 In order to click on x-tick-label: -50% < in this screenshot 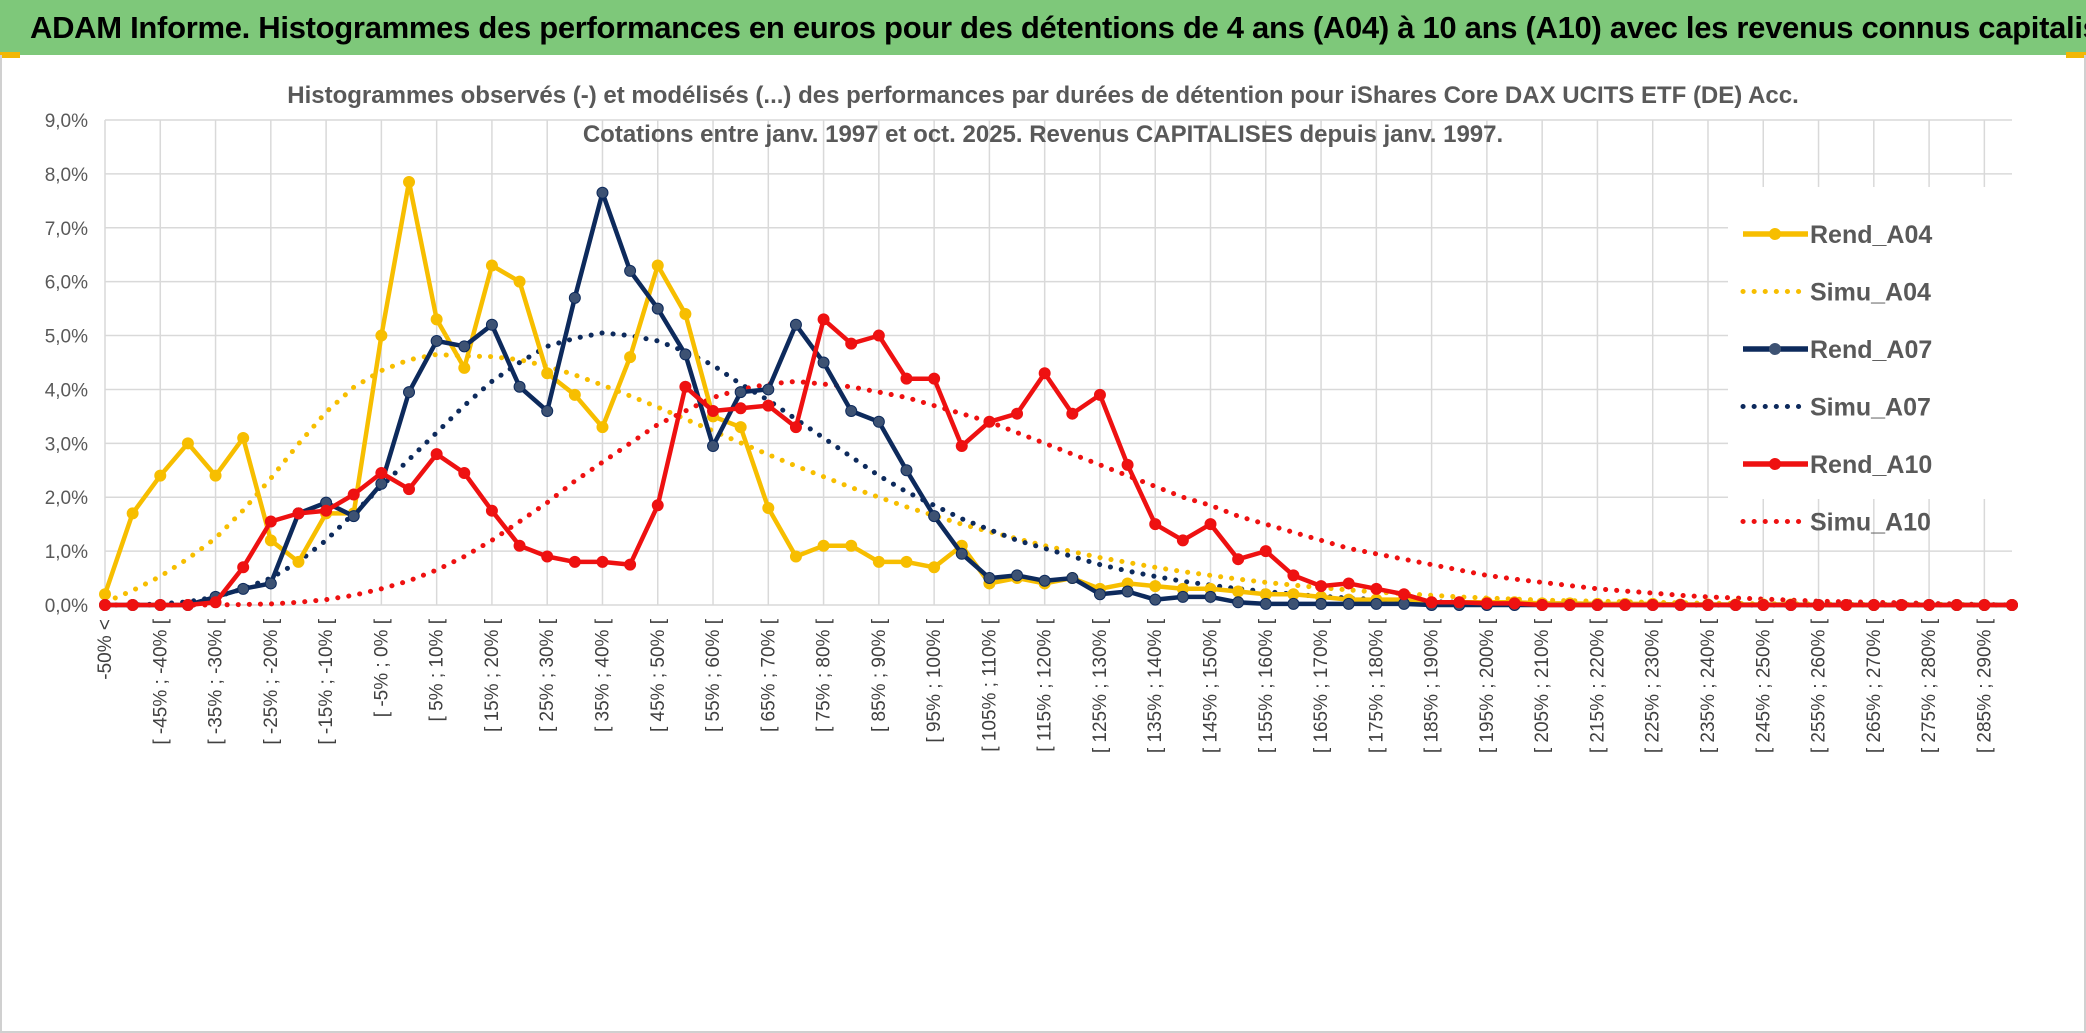, I will do `click(105, 649)`.